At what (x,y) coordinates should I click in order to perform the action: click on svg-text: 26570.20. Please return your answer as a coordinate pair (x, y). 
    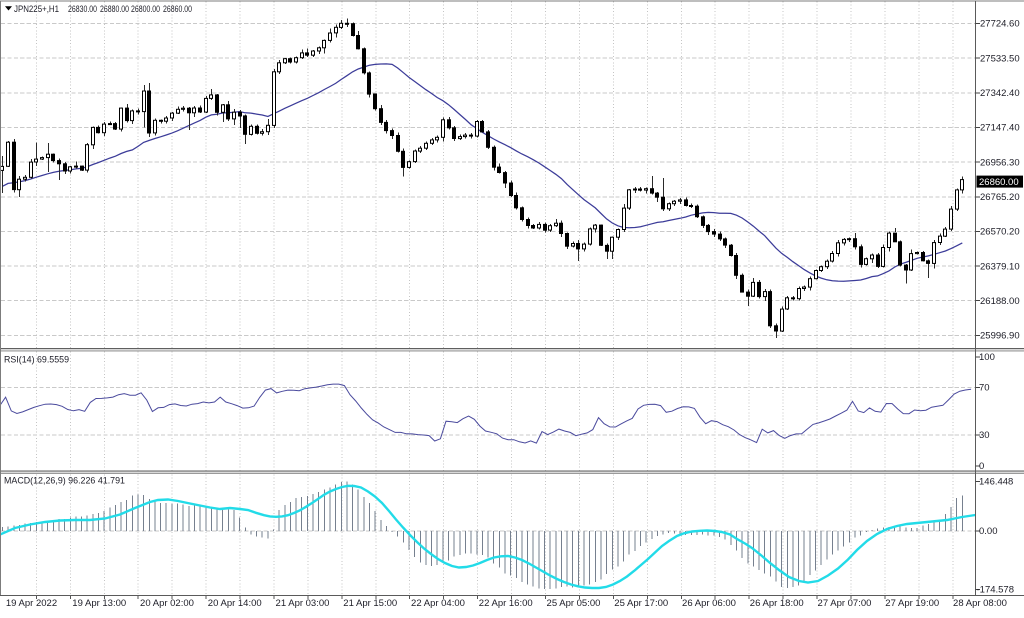
    Looking at the image, I should click on (1000, 232).